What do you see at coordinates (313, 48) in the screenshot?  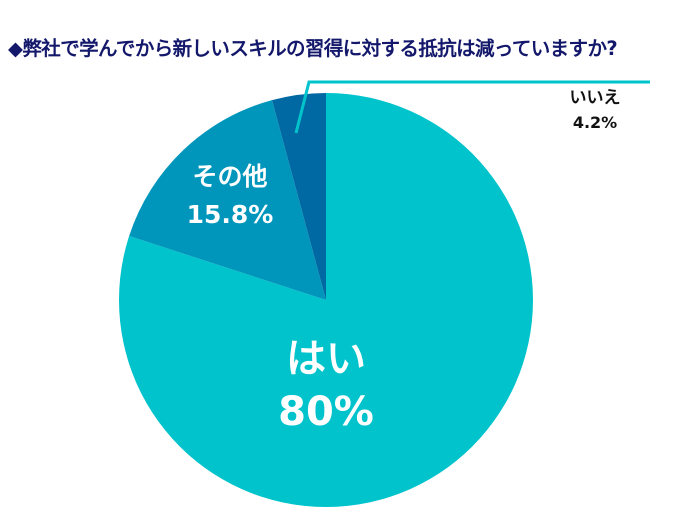 I see `chart-title: ◆弊社で学んでから新しいスキルの習得に対する抵抗は減っていますか?` at bounding box center [313, 48].